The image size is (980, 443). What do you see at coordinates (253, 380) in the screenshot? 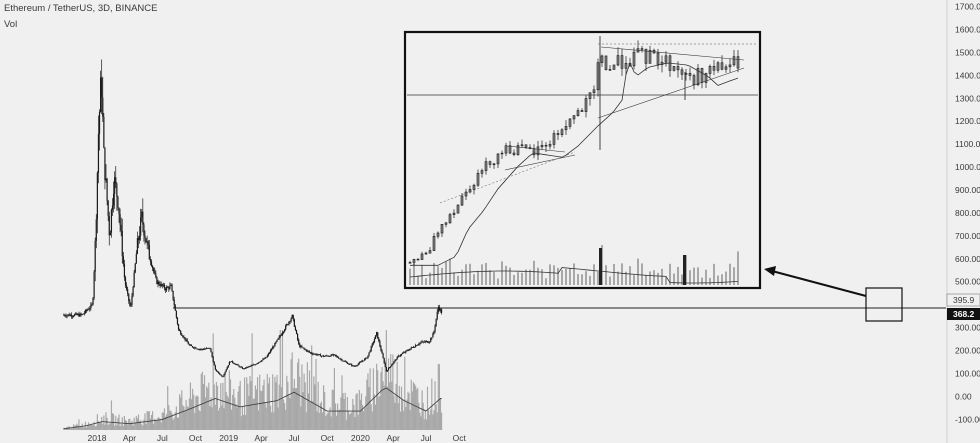
I see `volume-bars` at bounding box center [253, 380].